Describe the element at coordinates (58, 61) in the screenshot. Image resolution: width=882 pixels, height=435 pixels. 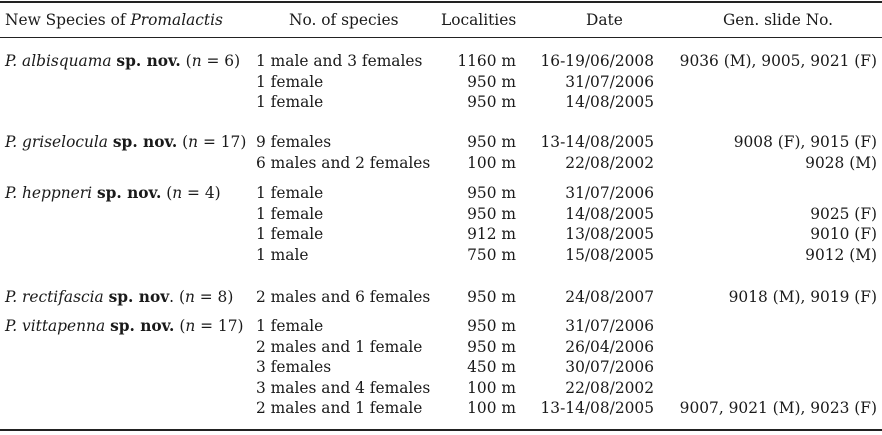
I see `species-name-italic: P. albisquama` at that location.